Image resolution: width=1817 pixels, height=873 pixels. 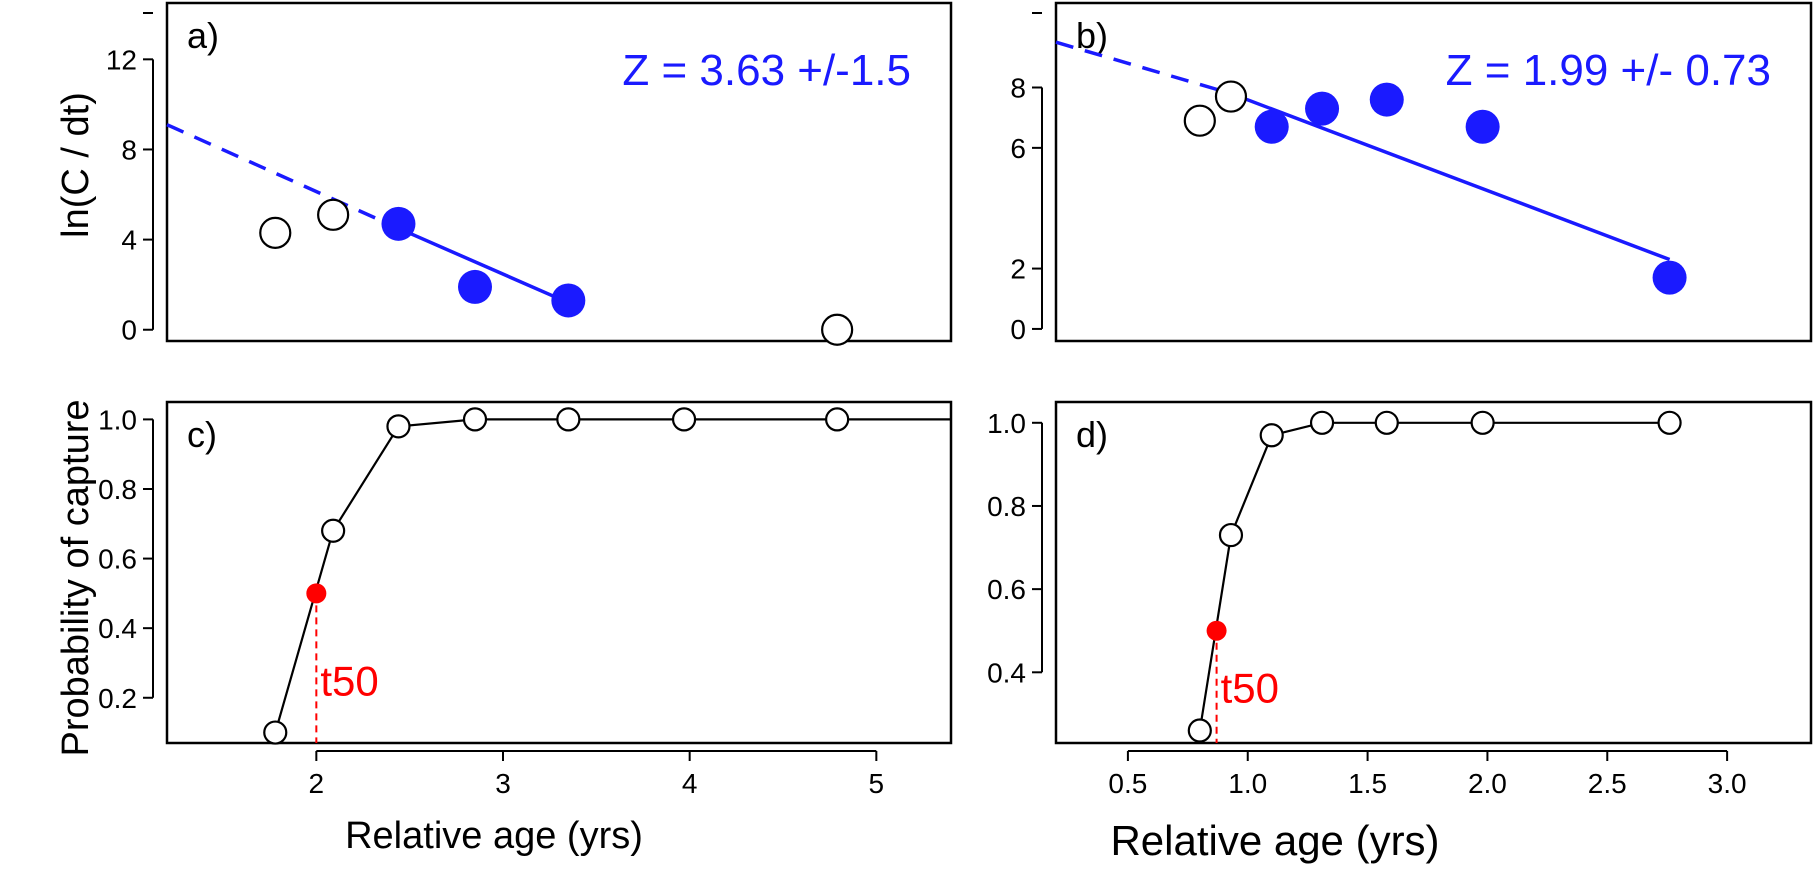 I want to click on y-tick-label: 4, so click(x=129, y=240).